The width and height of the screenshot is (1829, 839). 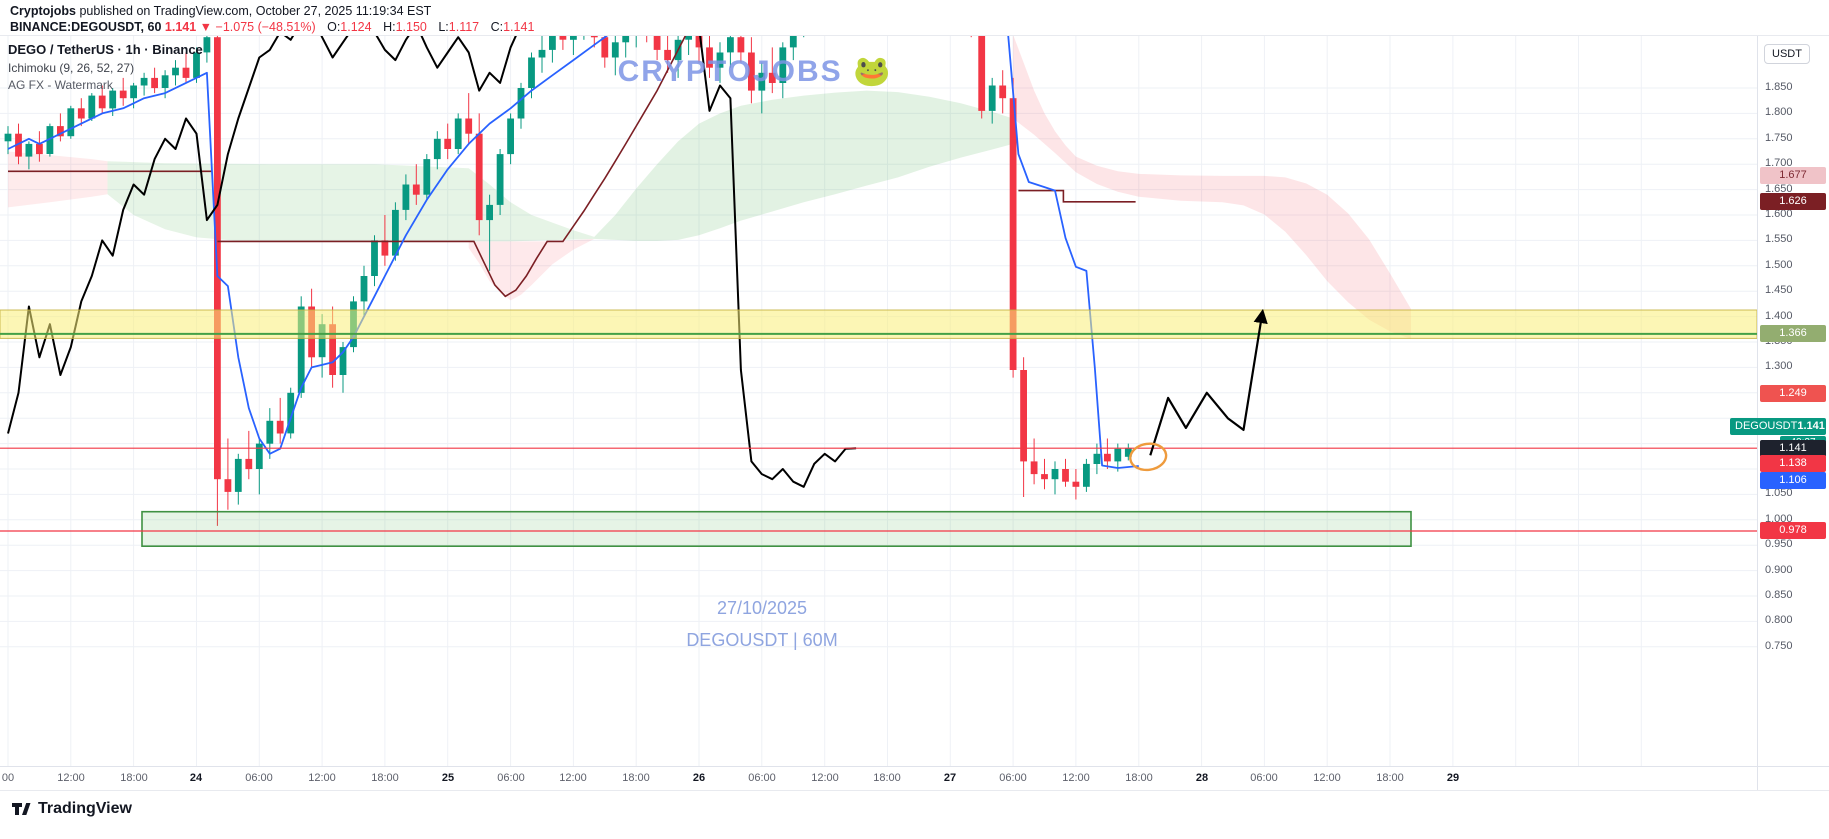 I want to click on price-tick-label: 0.850, so click(x=1779, y=595).